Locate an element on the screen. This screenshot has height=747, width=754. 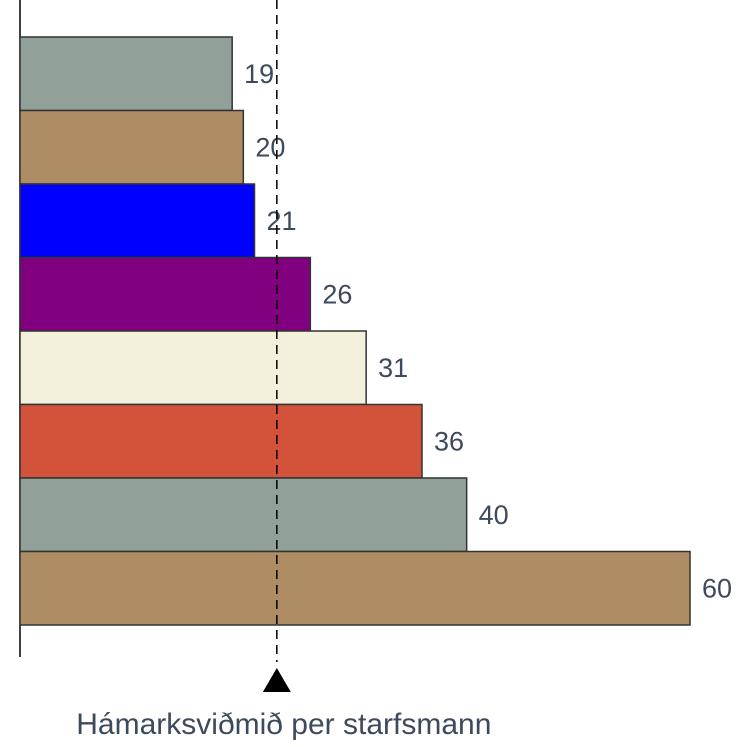
value-label: 19 is located at coordinates (259, 74).